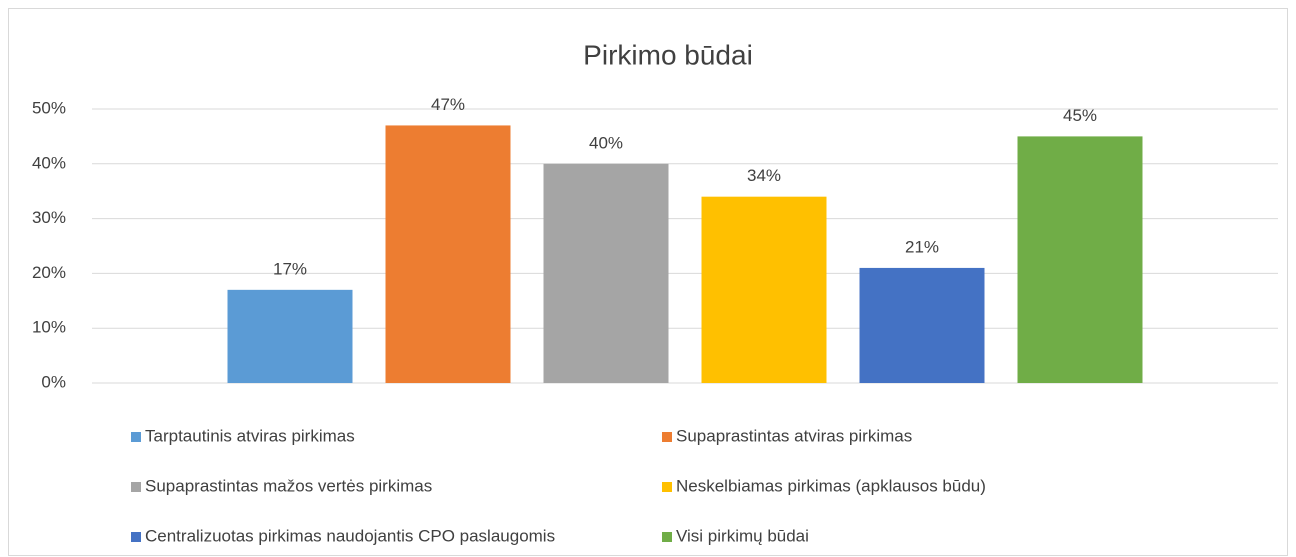  What do you see at coordinates (794, 435) in the screenshot?
I see `legend-label: Supaprastintas atviras pirkimas` at bounding box center [794, 435].